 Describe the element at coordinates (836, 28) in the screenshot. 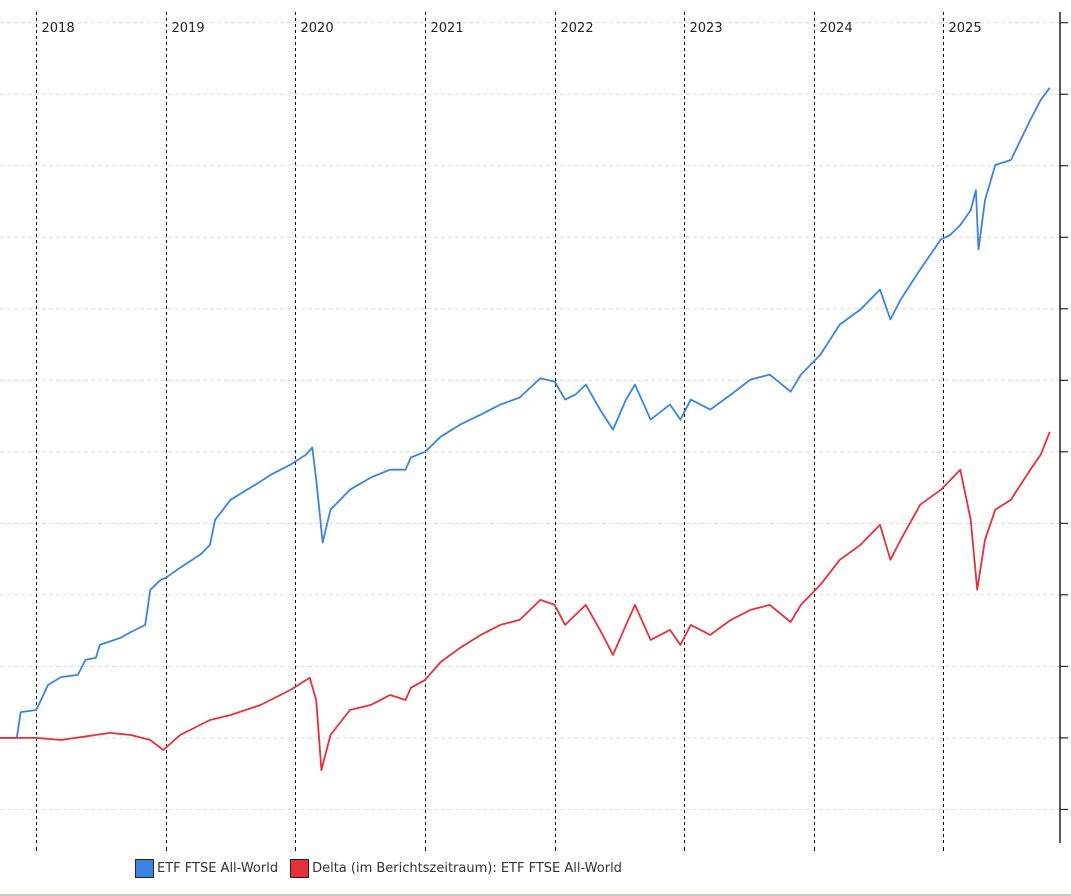

I see `x-tick-label: 2024` at that location.